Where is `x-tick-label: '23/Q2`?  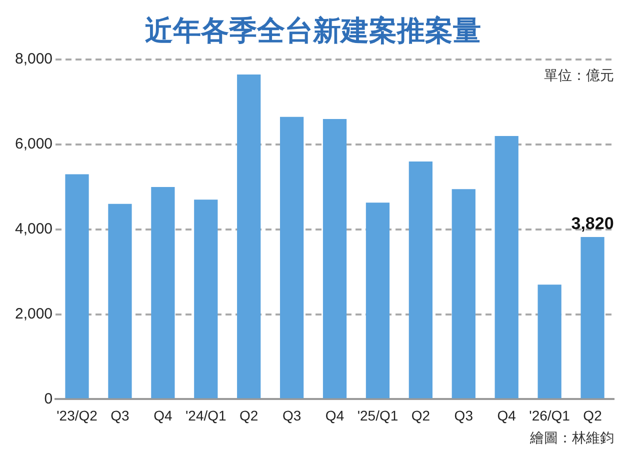
x-tick-label: '23/Q2 is located at coordinates (77, 415).